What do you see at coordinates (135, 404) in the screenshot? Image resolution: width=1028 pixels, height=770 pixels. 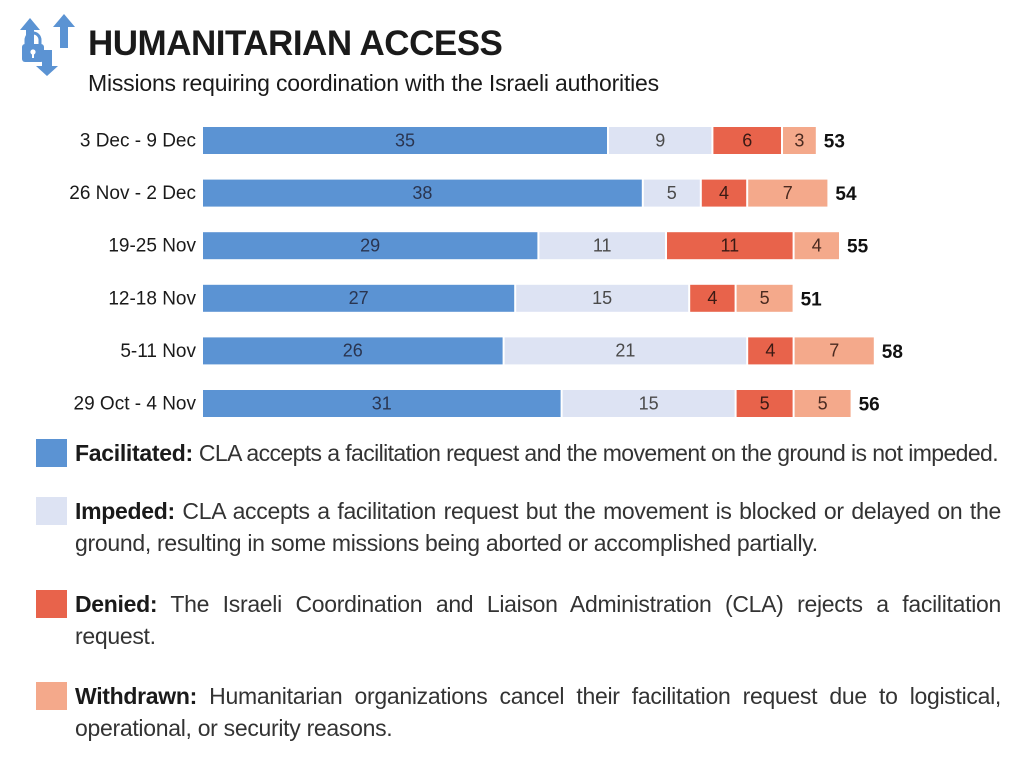 I see `category-label: 29 Oct - 4 Nov` at bounding box center [135, 404].